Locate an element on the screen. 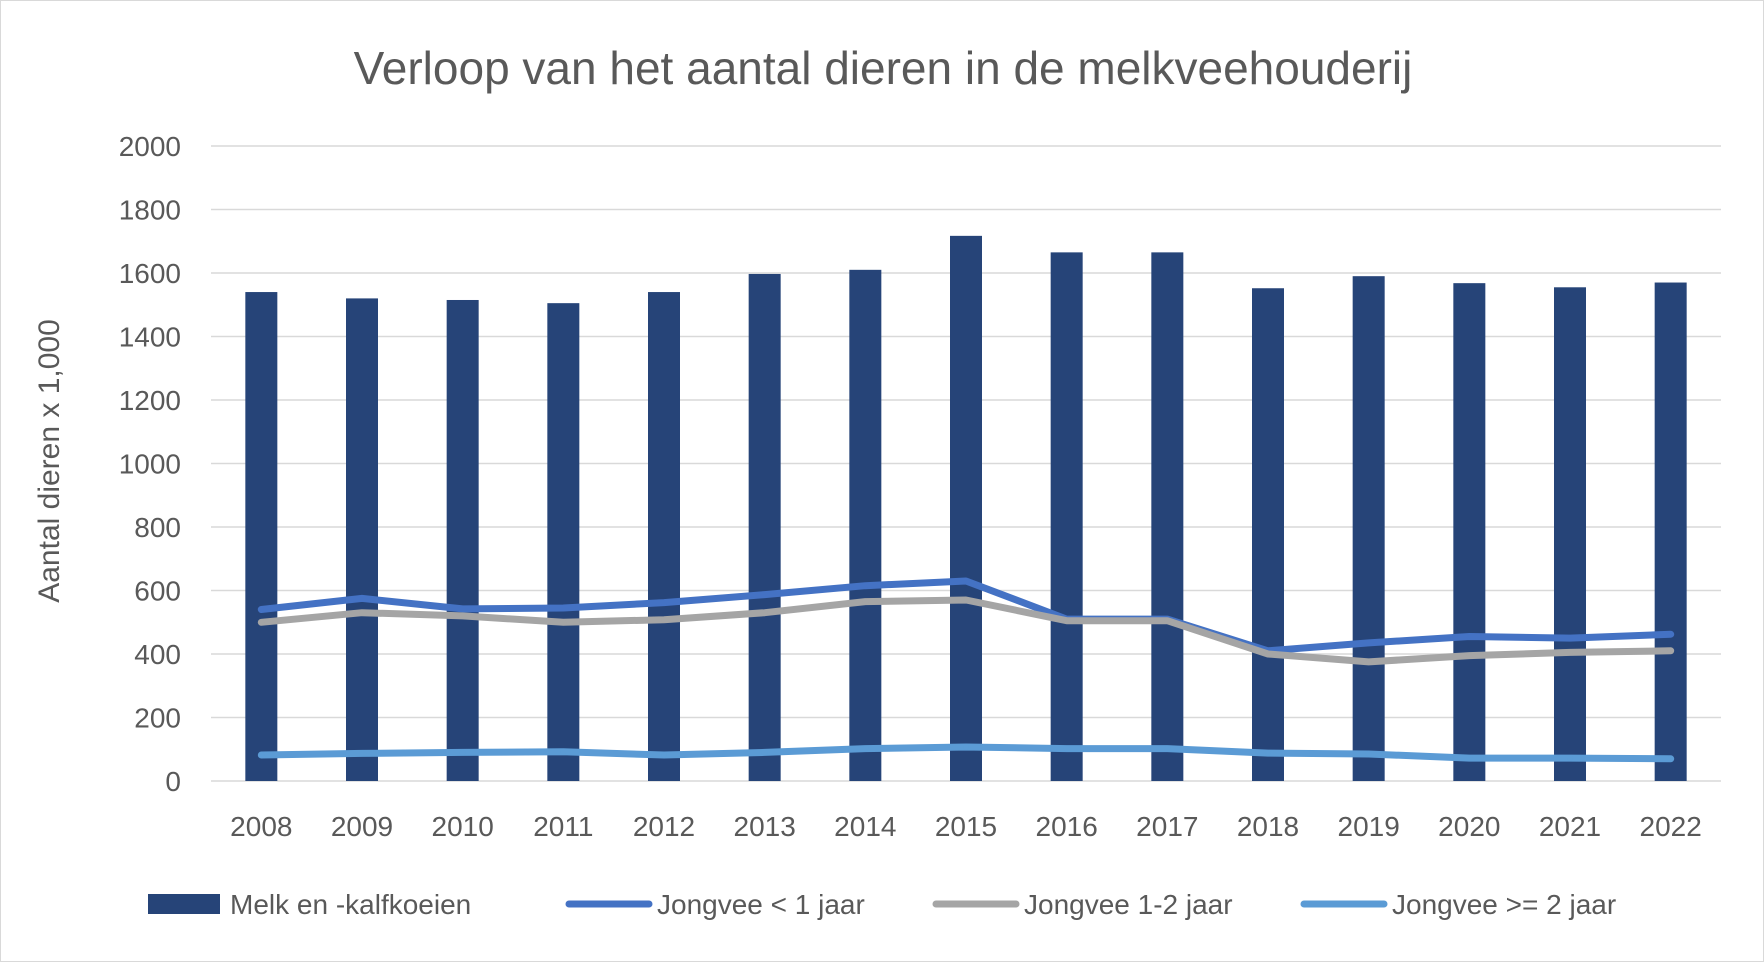 The height and width of the screenshot is (963, 1764). legend-label: Melk en -kalfkoeien is located at coordinates (350, 904).